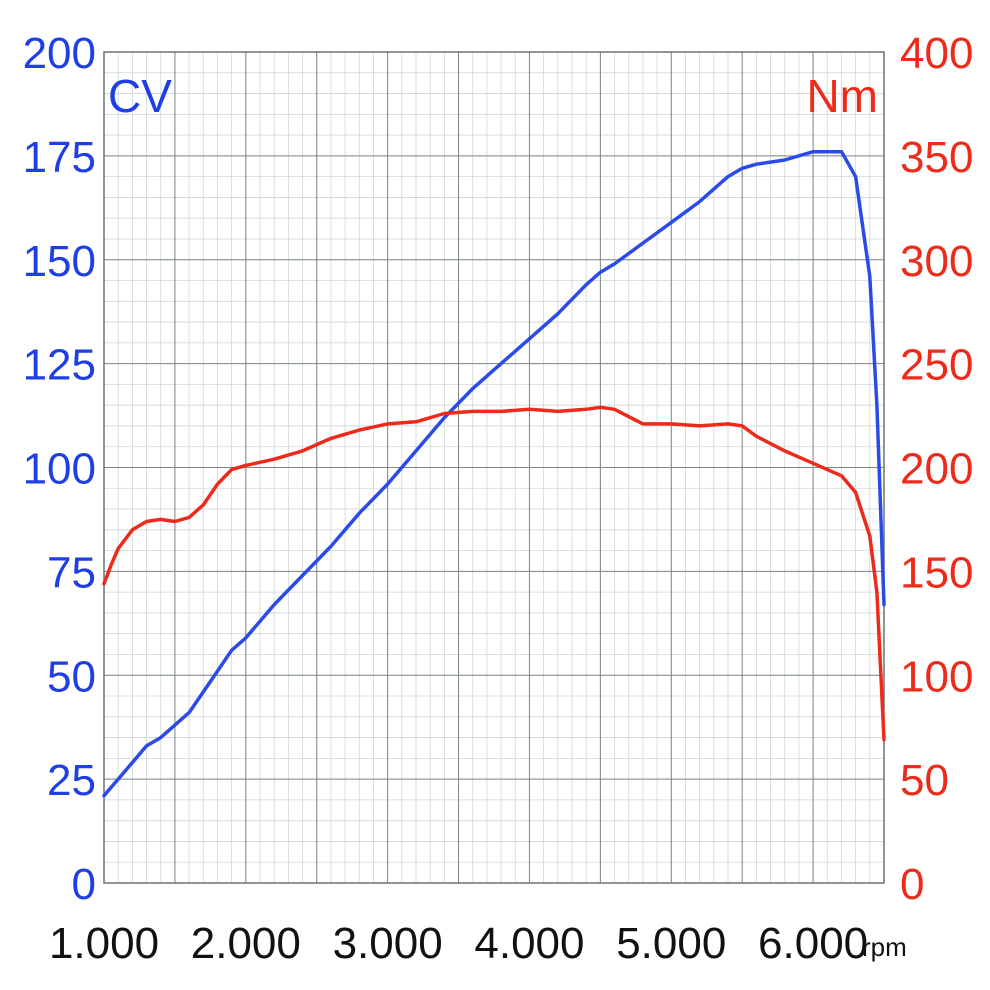 The image size is (990, 990). What do you see at coordinates (529, 943) in the screenshot?
I see `x-tick-label: 4.000` at bounding box center [529, 943].